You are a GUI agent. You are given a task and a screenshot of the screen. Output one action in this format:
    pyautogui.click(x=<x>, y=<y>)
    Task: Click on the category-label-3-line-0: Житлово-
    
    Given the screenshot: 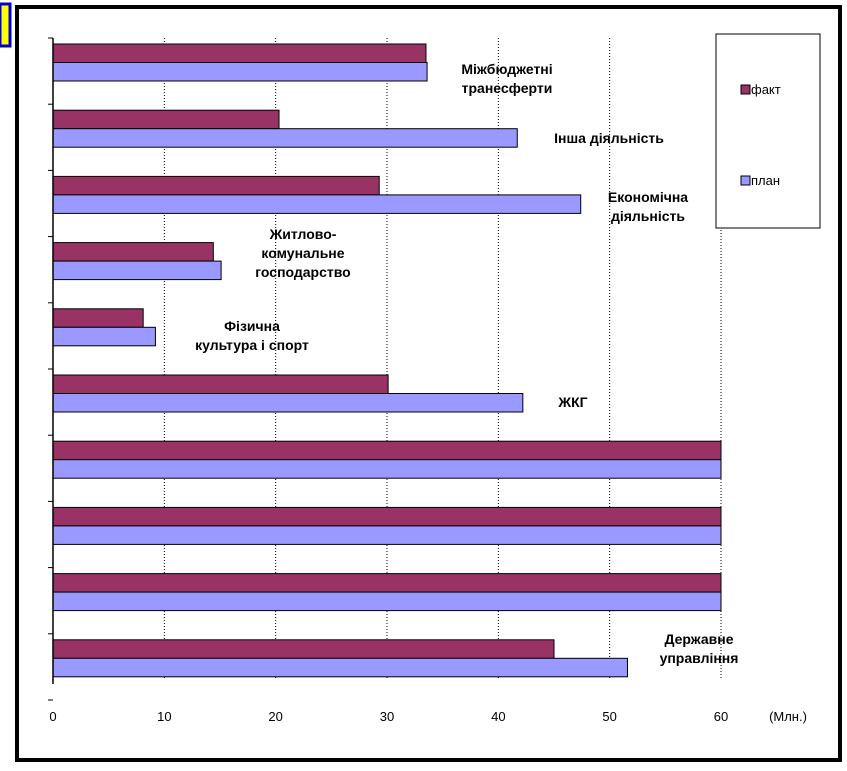 What is the action you would take?
    pyautogui.click(x=303, y=234)
    